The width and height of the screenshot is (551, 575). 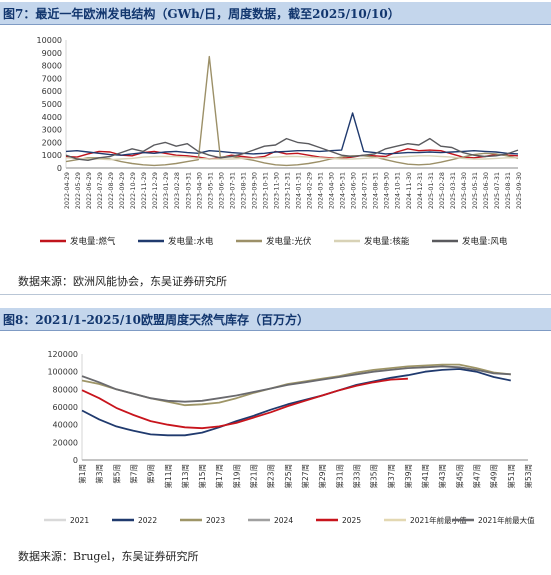 I want to click on x-tick-label: 2022-07-29, so click(x=100, y=190).